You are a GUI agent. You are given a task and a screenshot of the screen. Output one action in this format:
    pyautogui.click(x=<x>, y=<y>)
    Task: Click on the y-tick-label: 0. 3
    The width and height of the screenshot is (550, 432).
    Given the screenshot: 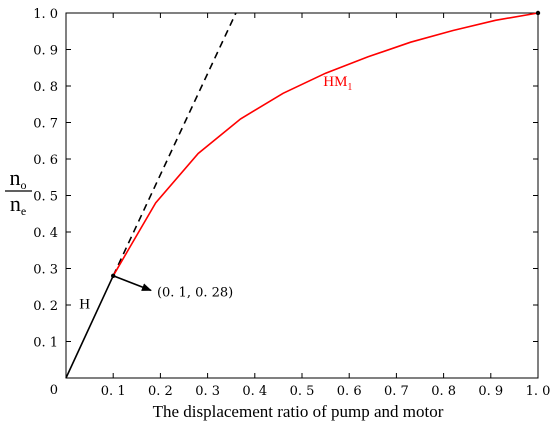 What is the action you would take?
    pyautogui.click(x=45, y=270)
    